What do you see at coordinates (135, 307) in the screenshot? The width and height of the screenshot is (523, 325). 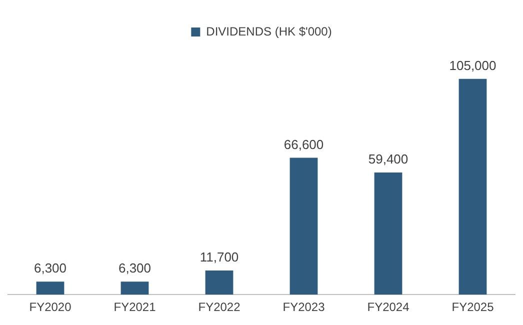 I see `x-tick-label: FY2021` at bounding box center [135, 307].